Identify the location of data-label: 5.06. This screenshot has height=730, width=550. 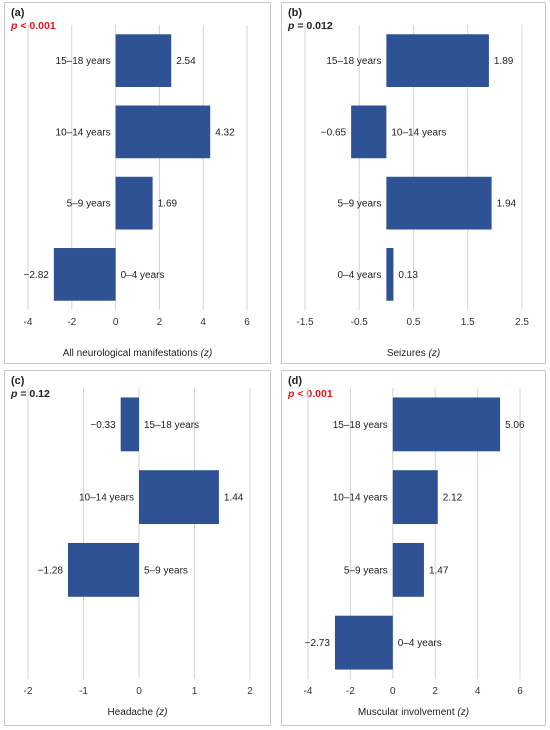
(515, 425).